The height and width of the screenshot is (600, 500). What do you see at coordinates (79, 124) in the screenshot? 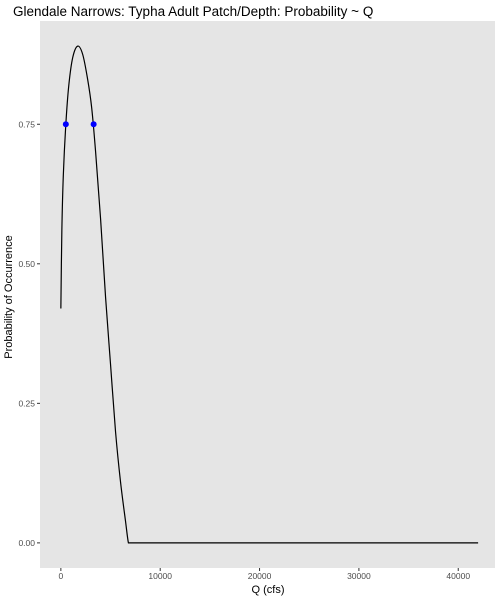
I see `points-layer` at bounding box center [79, 124].